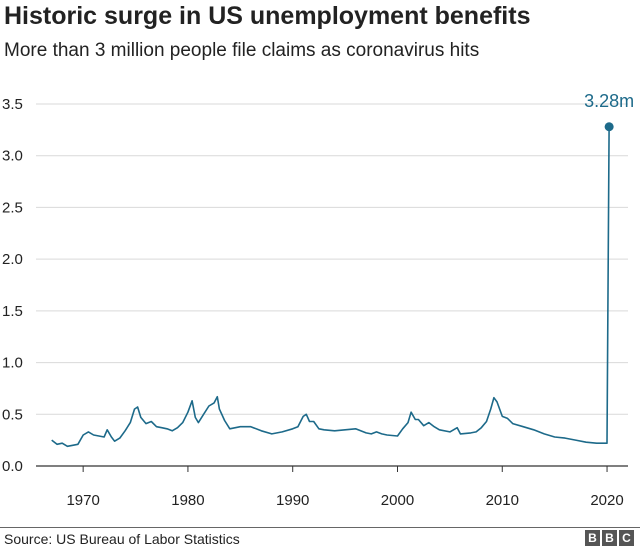  Describe the element at coordinates (12, 414) in the screenshot. I see `y-tick-label: 0.5` at that location.